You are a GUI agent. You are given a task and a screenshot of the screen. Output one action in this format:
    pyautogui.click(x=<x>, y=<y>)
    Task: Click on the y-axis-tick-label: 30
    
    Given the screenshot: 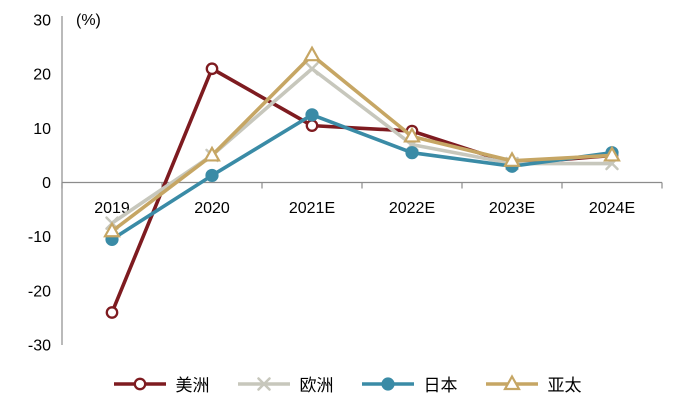 What is the action you would take?
    pyautogui.click(x=42, y=21)
    